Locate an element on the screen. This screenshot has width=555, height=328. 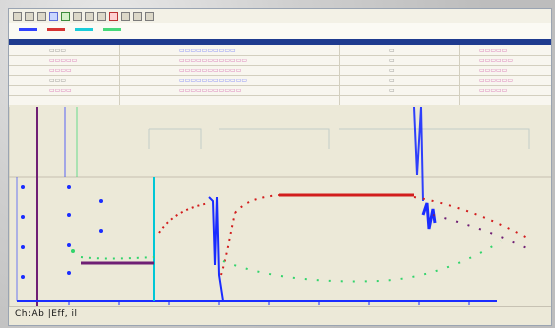
legend-swatch-green is located at coordinates (112, 29).